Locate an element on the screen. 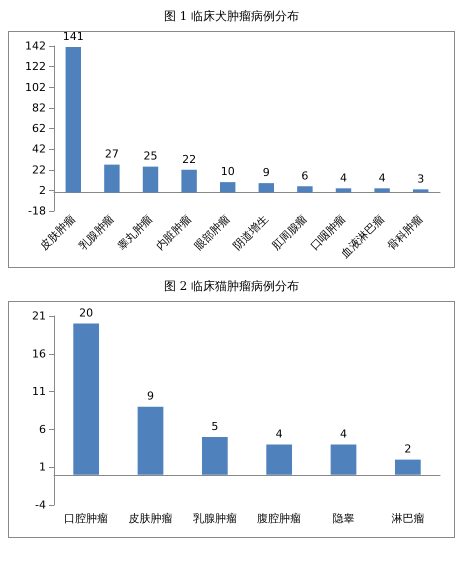  data-label: 3 is located at coordinates (420, 179).